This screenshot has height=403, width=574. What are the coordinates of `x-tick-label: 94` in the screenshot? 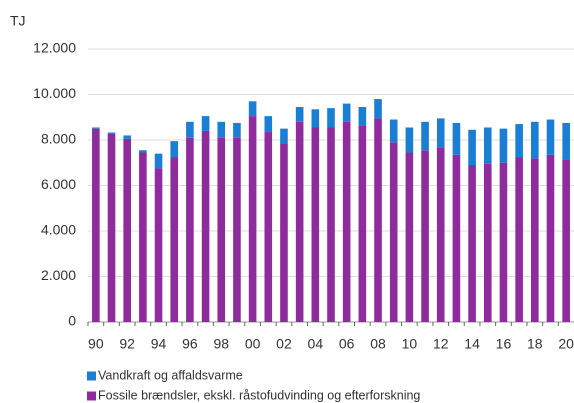 It's located at (159, 344).